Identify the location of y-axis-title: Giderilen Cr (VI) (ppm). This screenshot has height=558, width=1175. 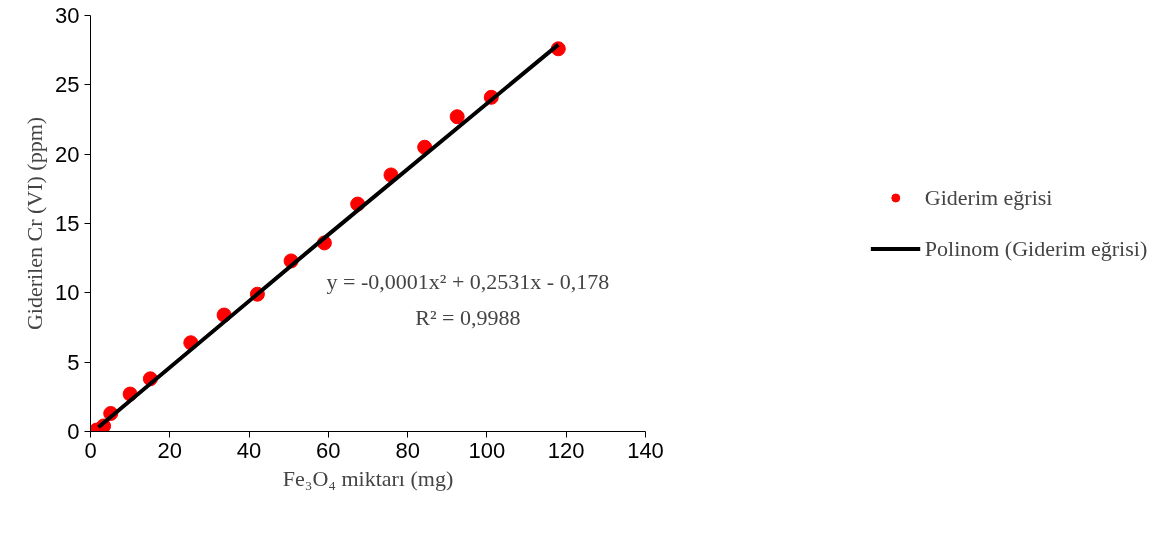
(35, 223).